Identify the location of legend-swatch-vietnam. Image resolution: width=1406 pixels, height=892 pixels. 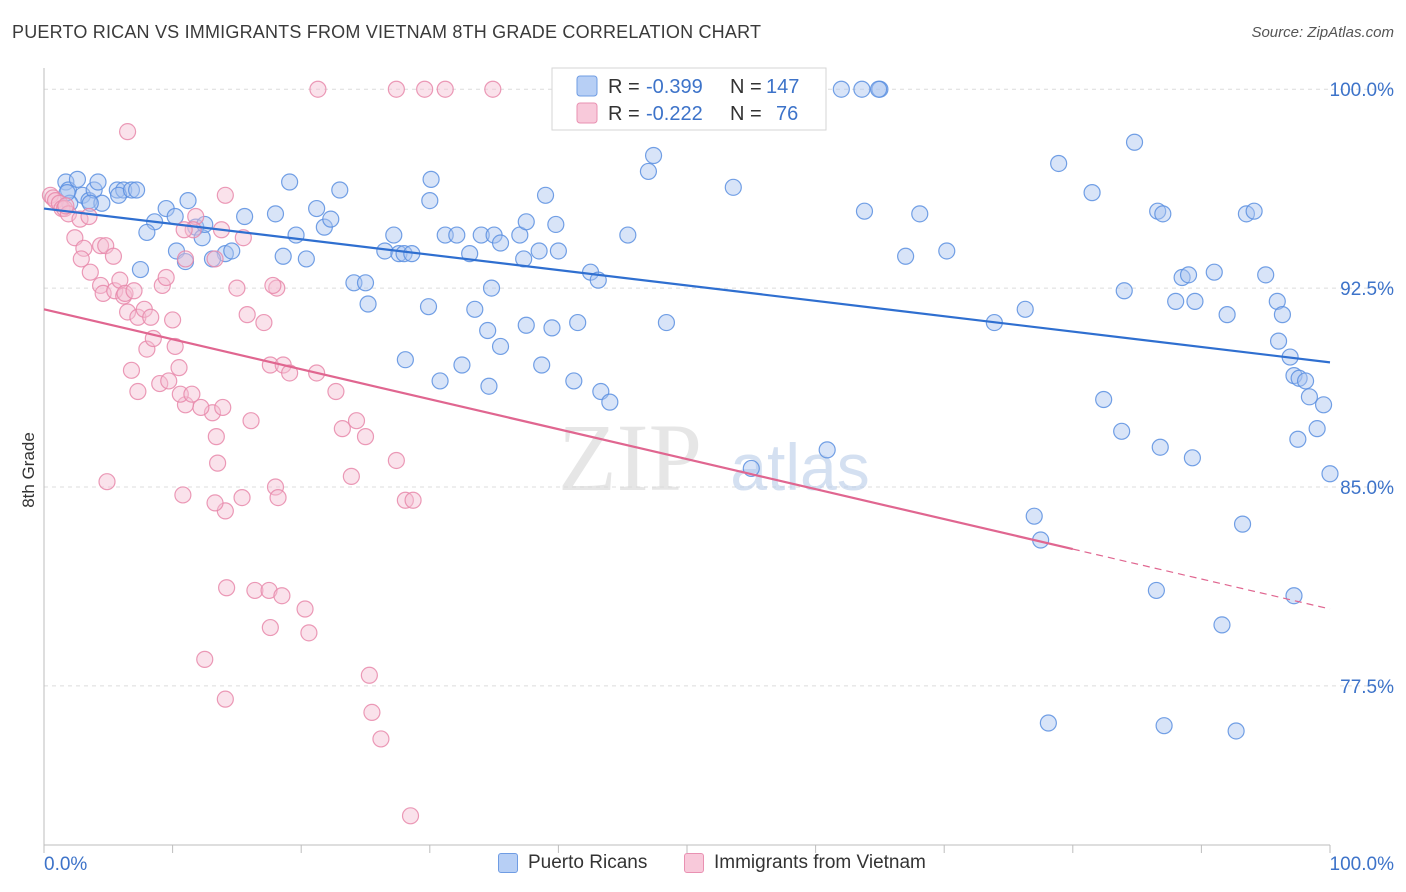
(587, 113).